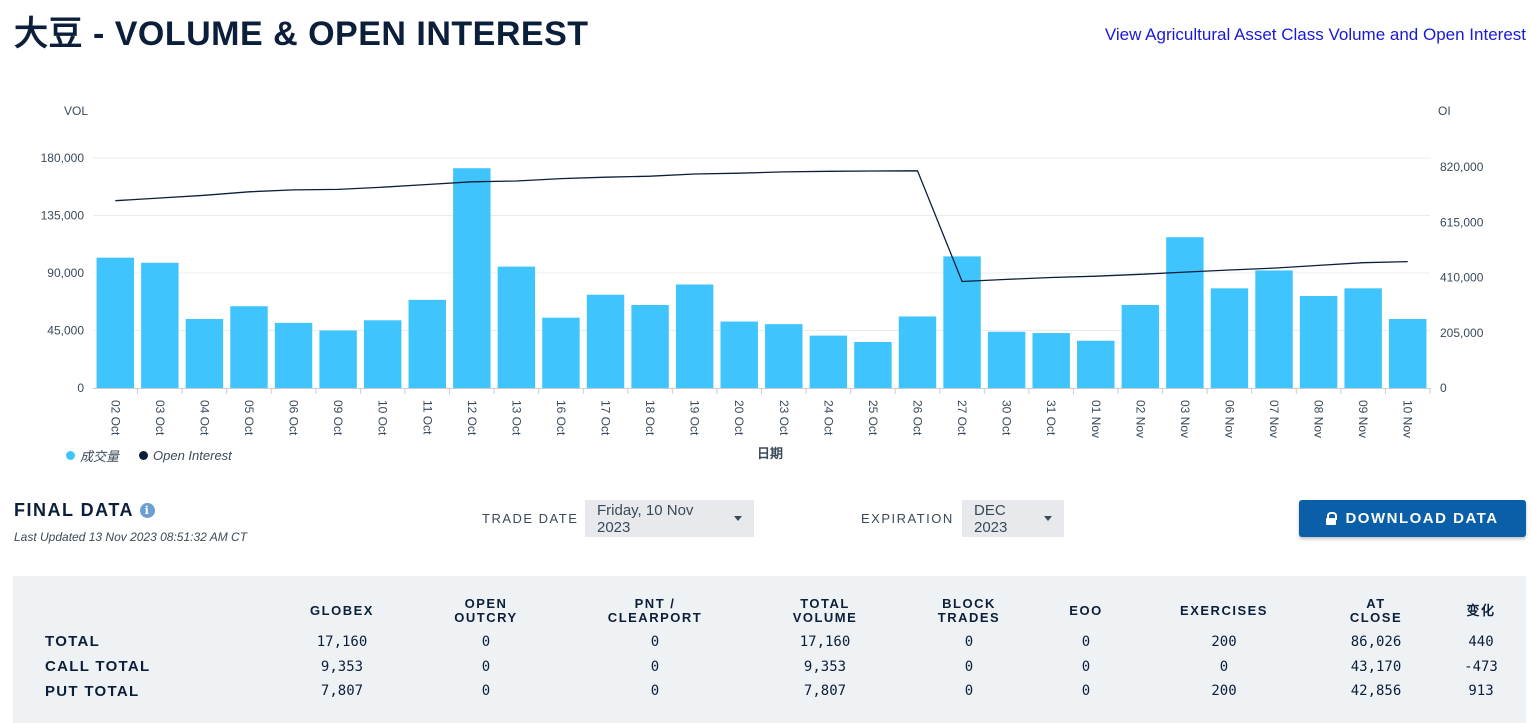  What do you see at coordinates (1462, 278) in the screenshot?
I see `right-tick-label: 410,000` at bounding box center [1462, 278].